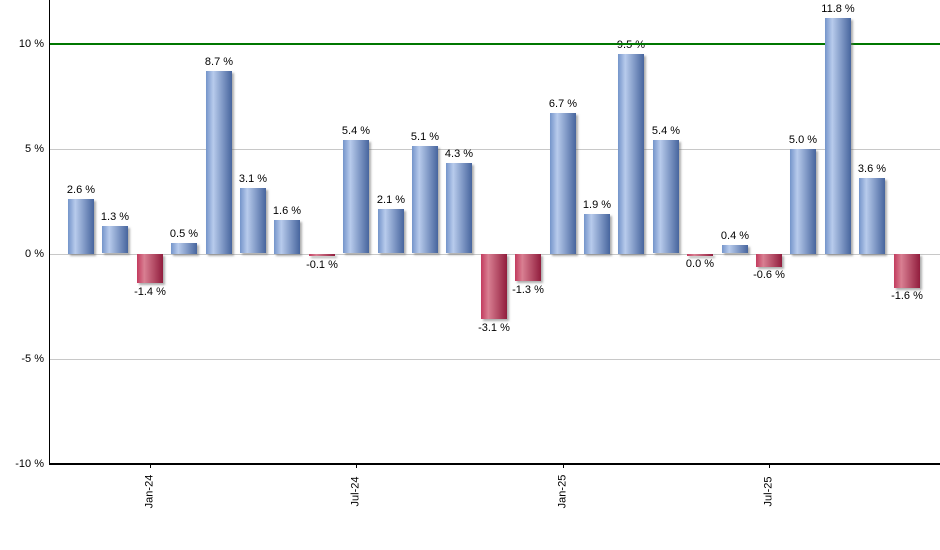 This screenshot has height=550, width=940. I want to click on bar-value-label: 11.8 %, so click(838, 9).